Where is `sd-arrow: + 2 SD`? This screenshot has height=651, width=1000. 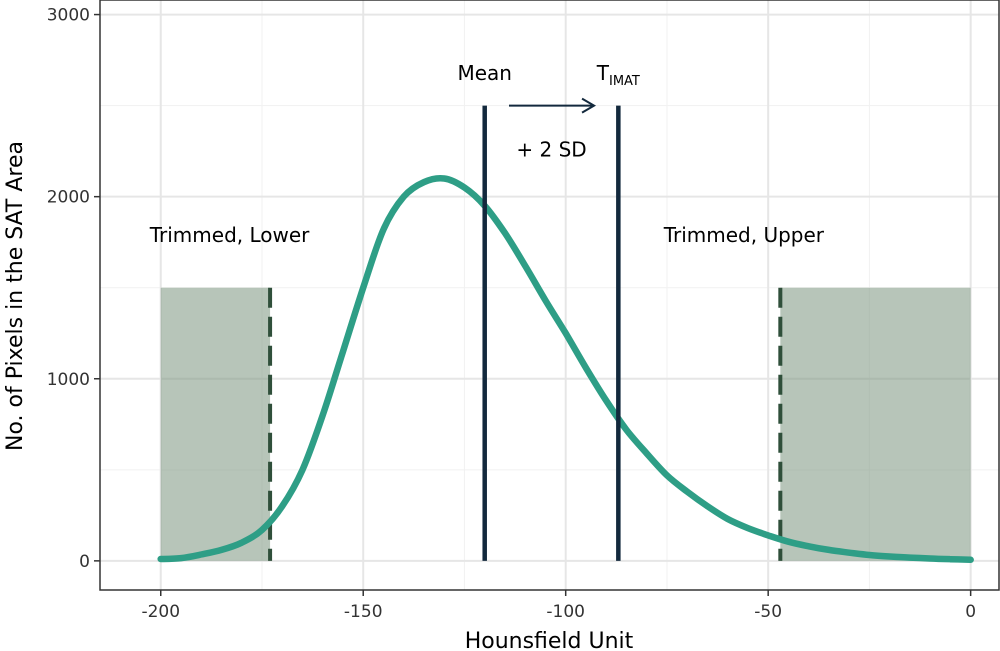
sd-arrow: + 2 SD is located at coordinates (553, 129).